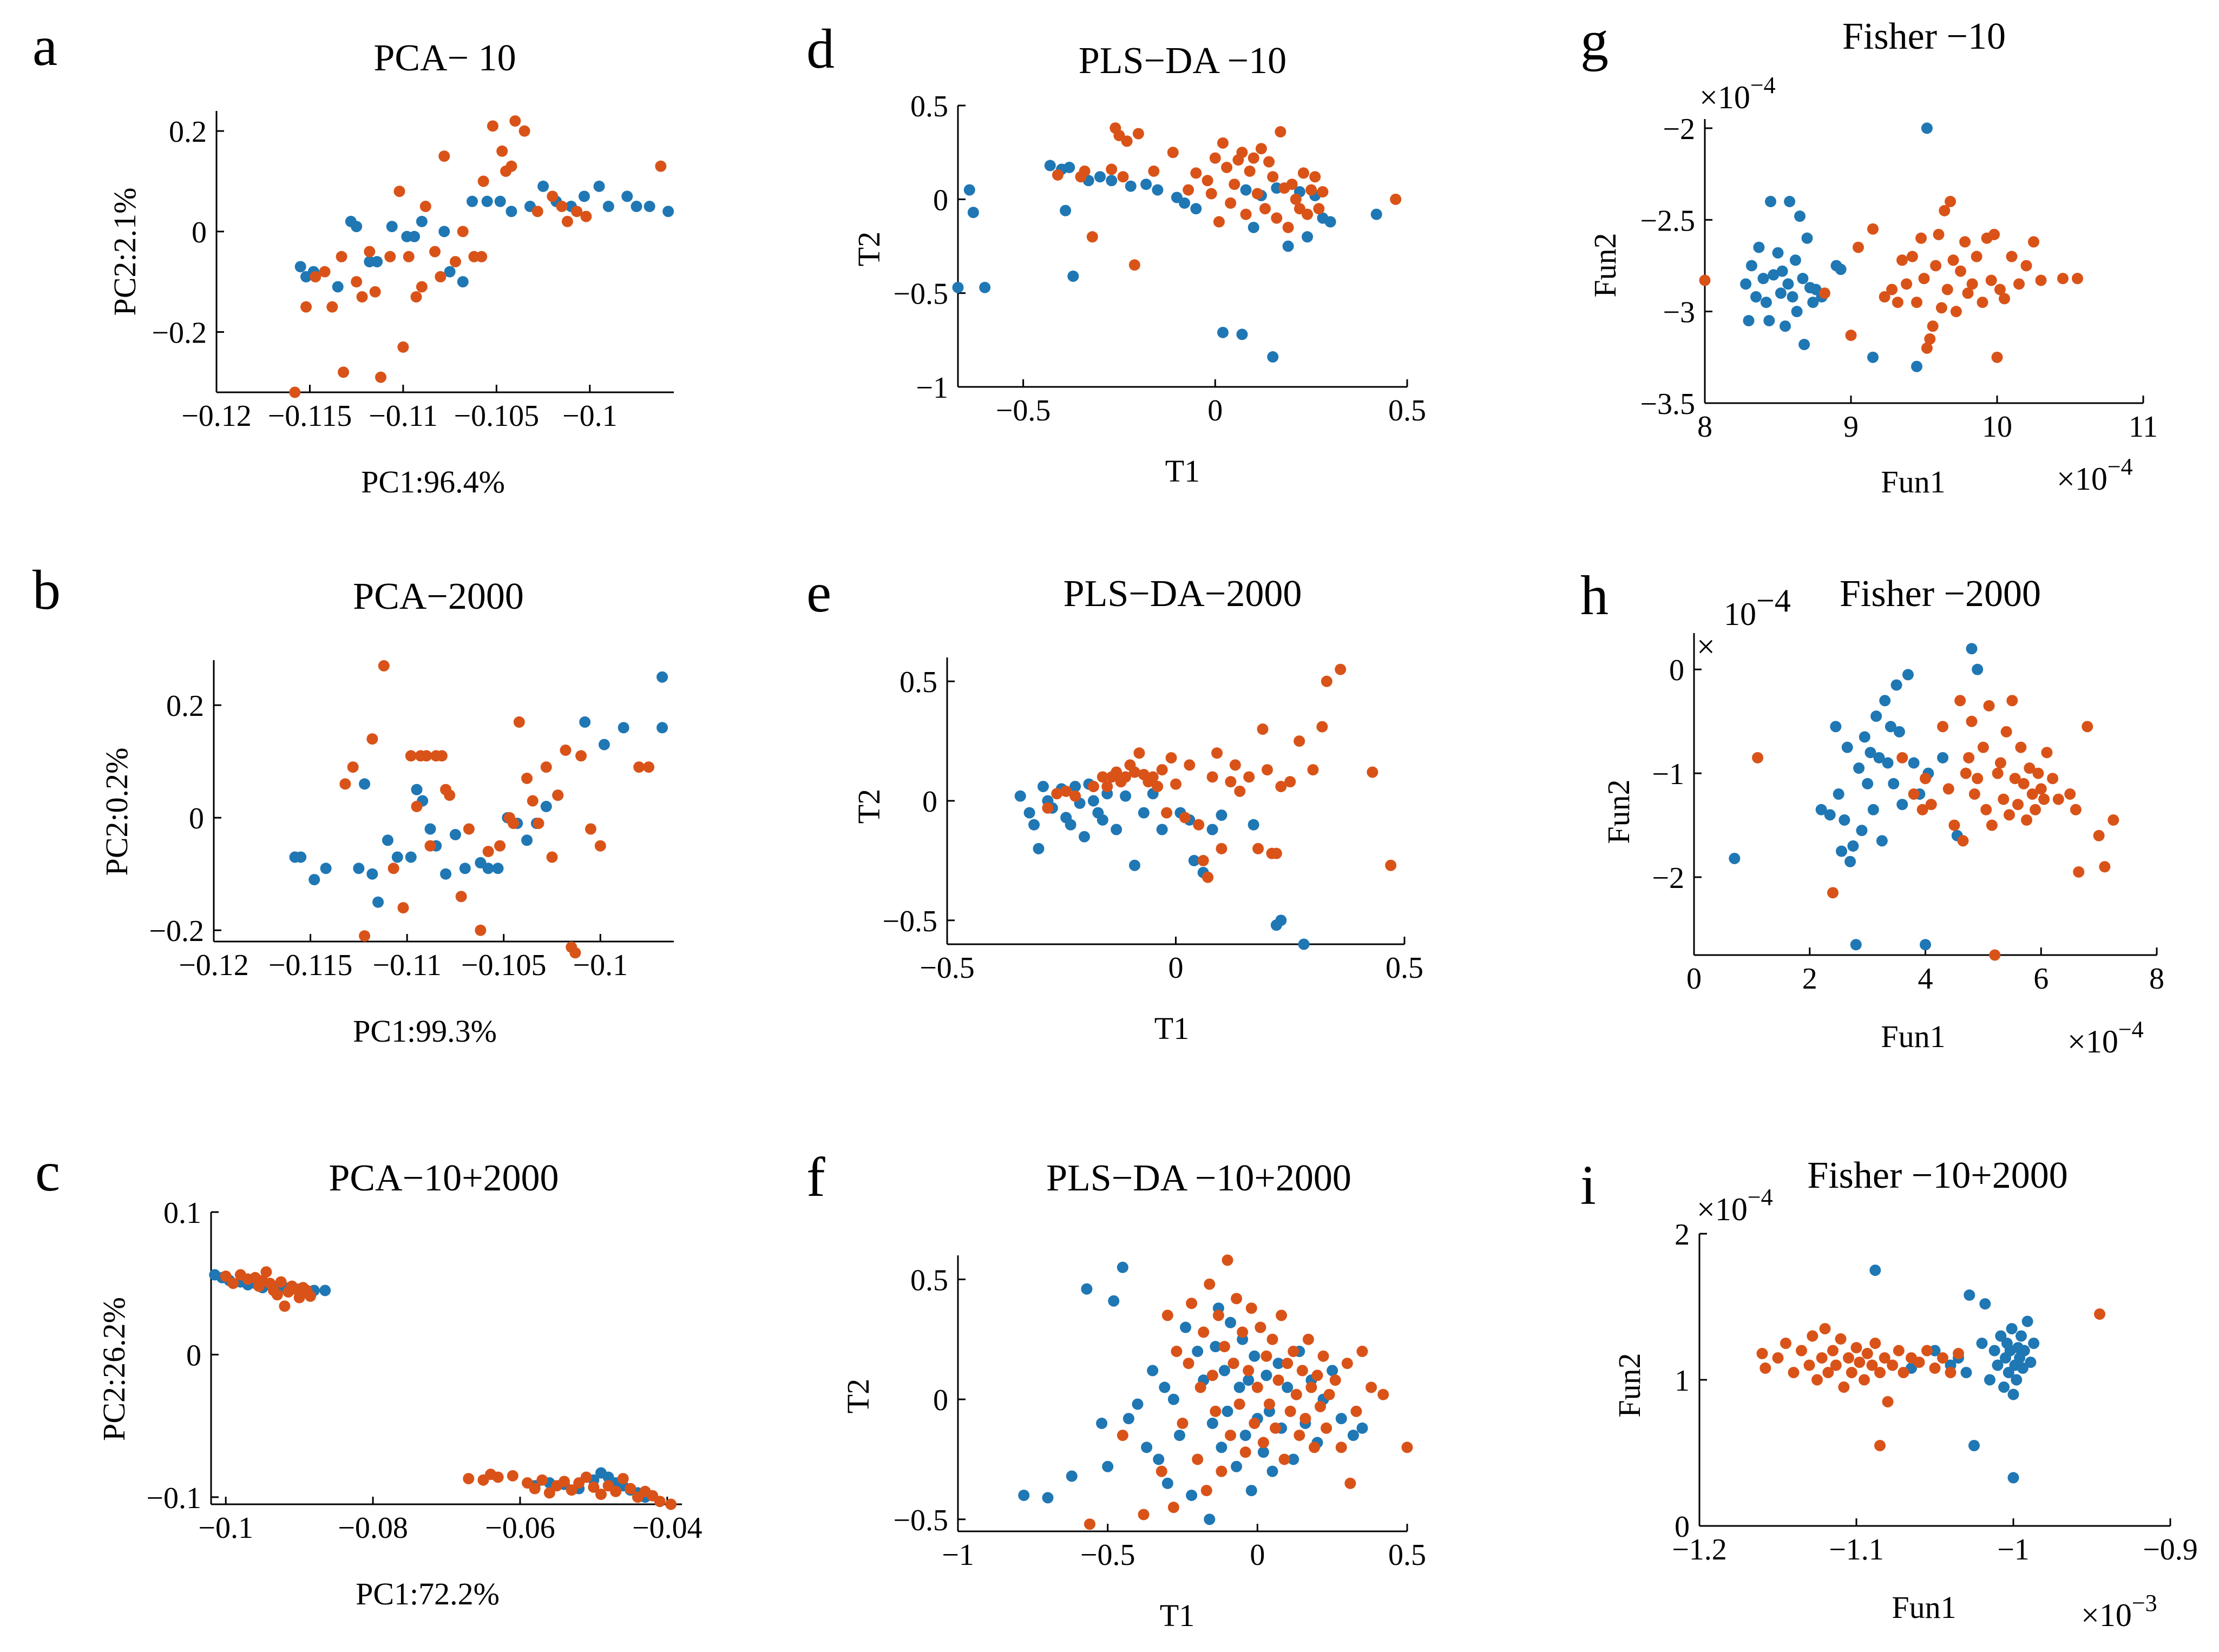 Image resolution: width=2219 pixels, height=1652 pixels. Describe the element at coordinates (1594, 595) in the screenshot. I see `panel-letter-h: h` at that location.